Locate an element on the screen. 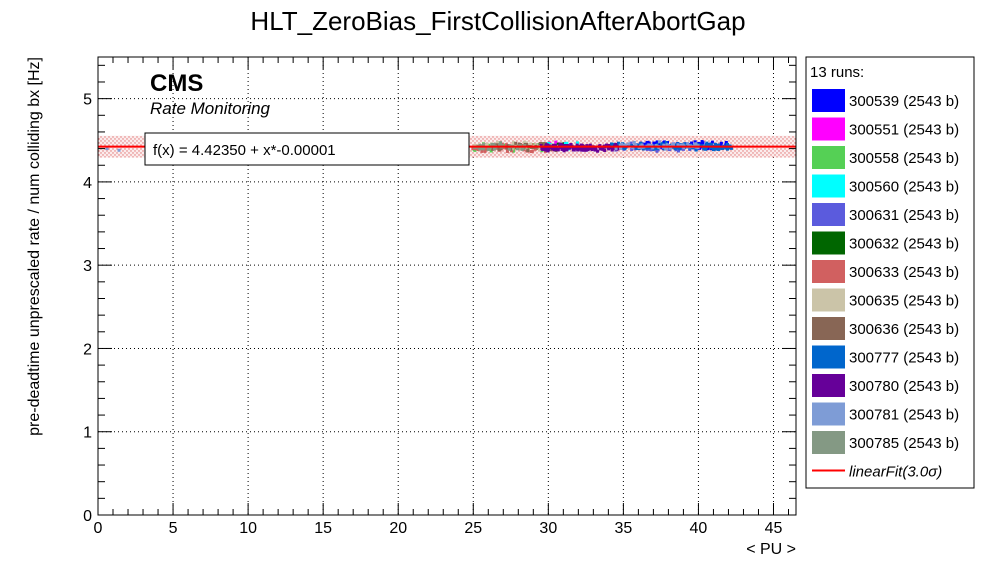  x-tick-label: 30 is located at coordinates (548, 528).